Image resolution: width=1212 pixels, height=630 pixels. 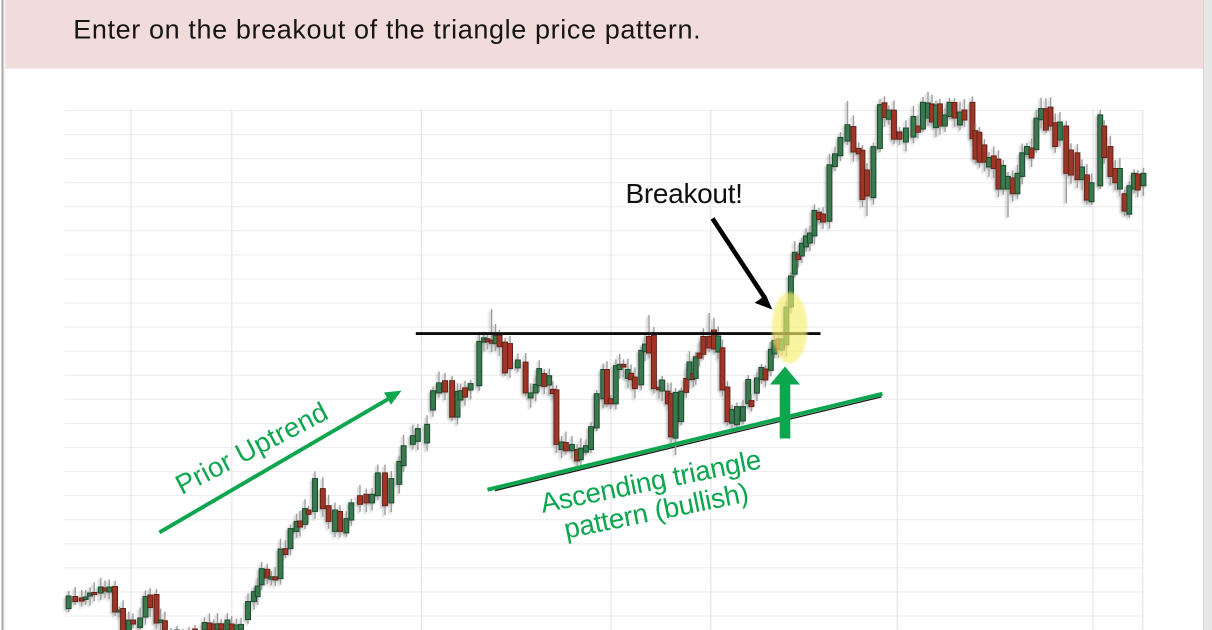 I want to click on svg-text: Breakout!, so click(x=684, y=193).